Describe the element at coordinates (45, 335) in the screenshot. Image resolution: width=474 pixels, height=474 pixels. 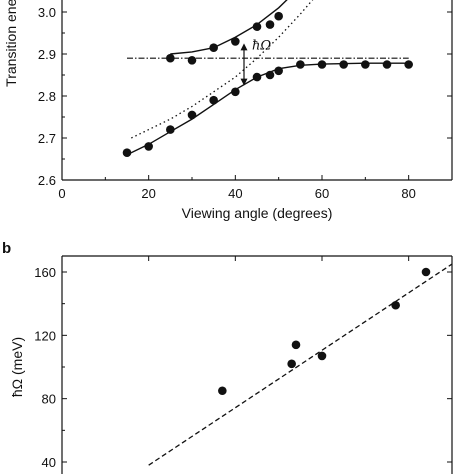
I see `panel-b-y-tick-label-2: 120` at that location.